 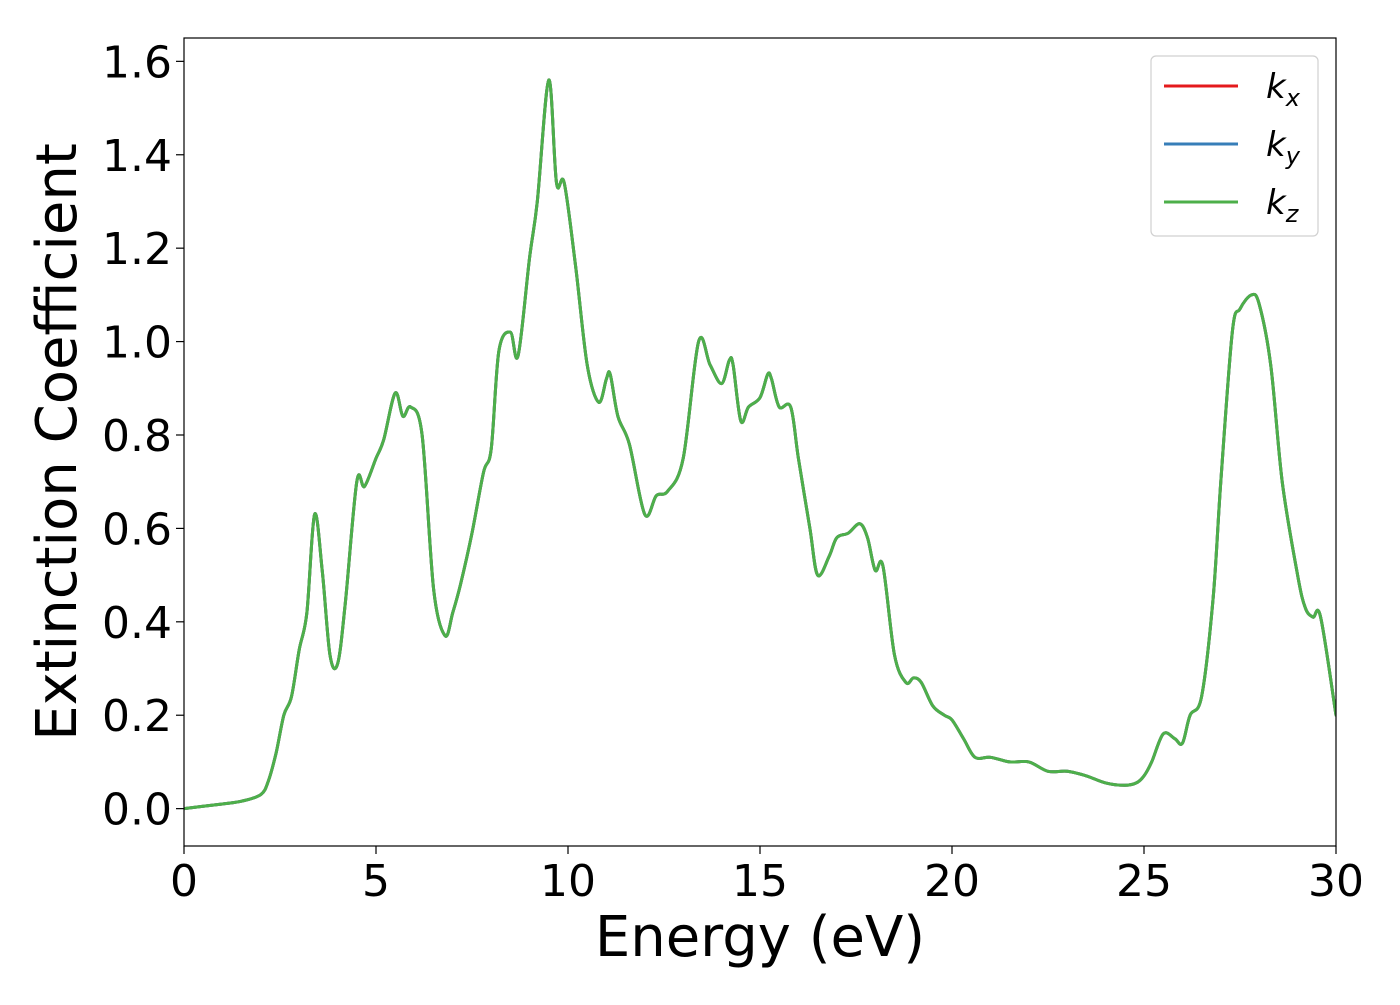 What do you see at coordinates (137, 623) in the screenshot?
I see `y-tick-label: 0.4` at bounding box center [137, 623].